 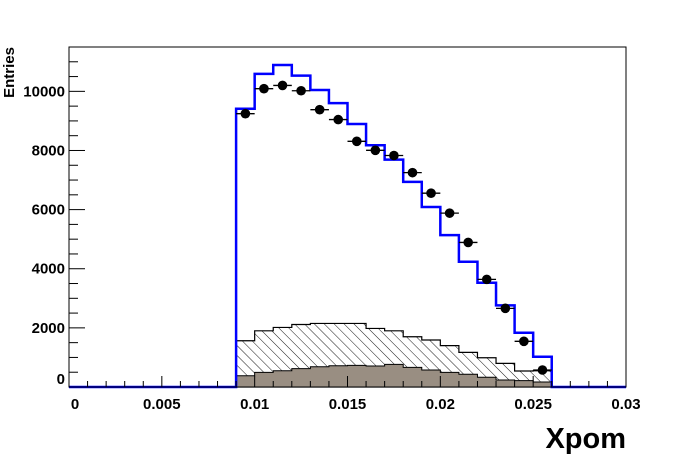 What do you see at coordinates (75, 404) in the screenshot?
I see `x-tick-label: 0` at bounding box center [75, 404].